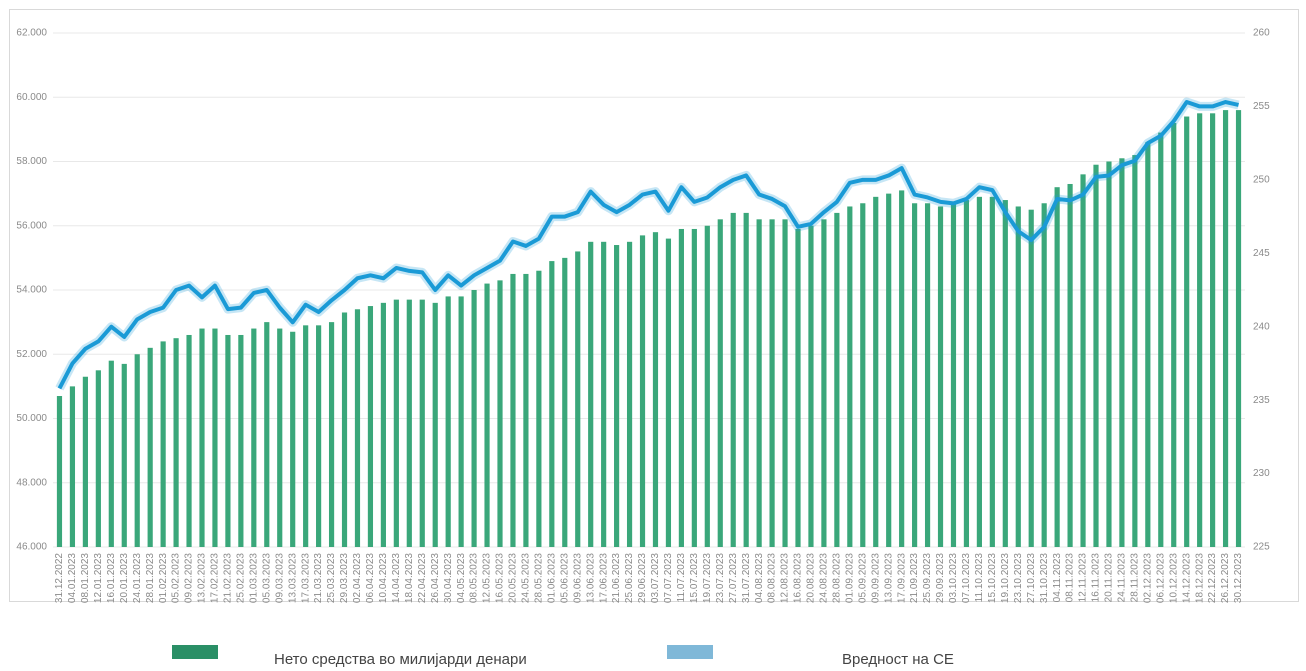 This screenshot has height=671, width=1306. What do you see at coordinates (1031, 578) in the screenshot?
I see `x-tick-label: 27.10.2023` at bounding box center [1031, 578].